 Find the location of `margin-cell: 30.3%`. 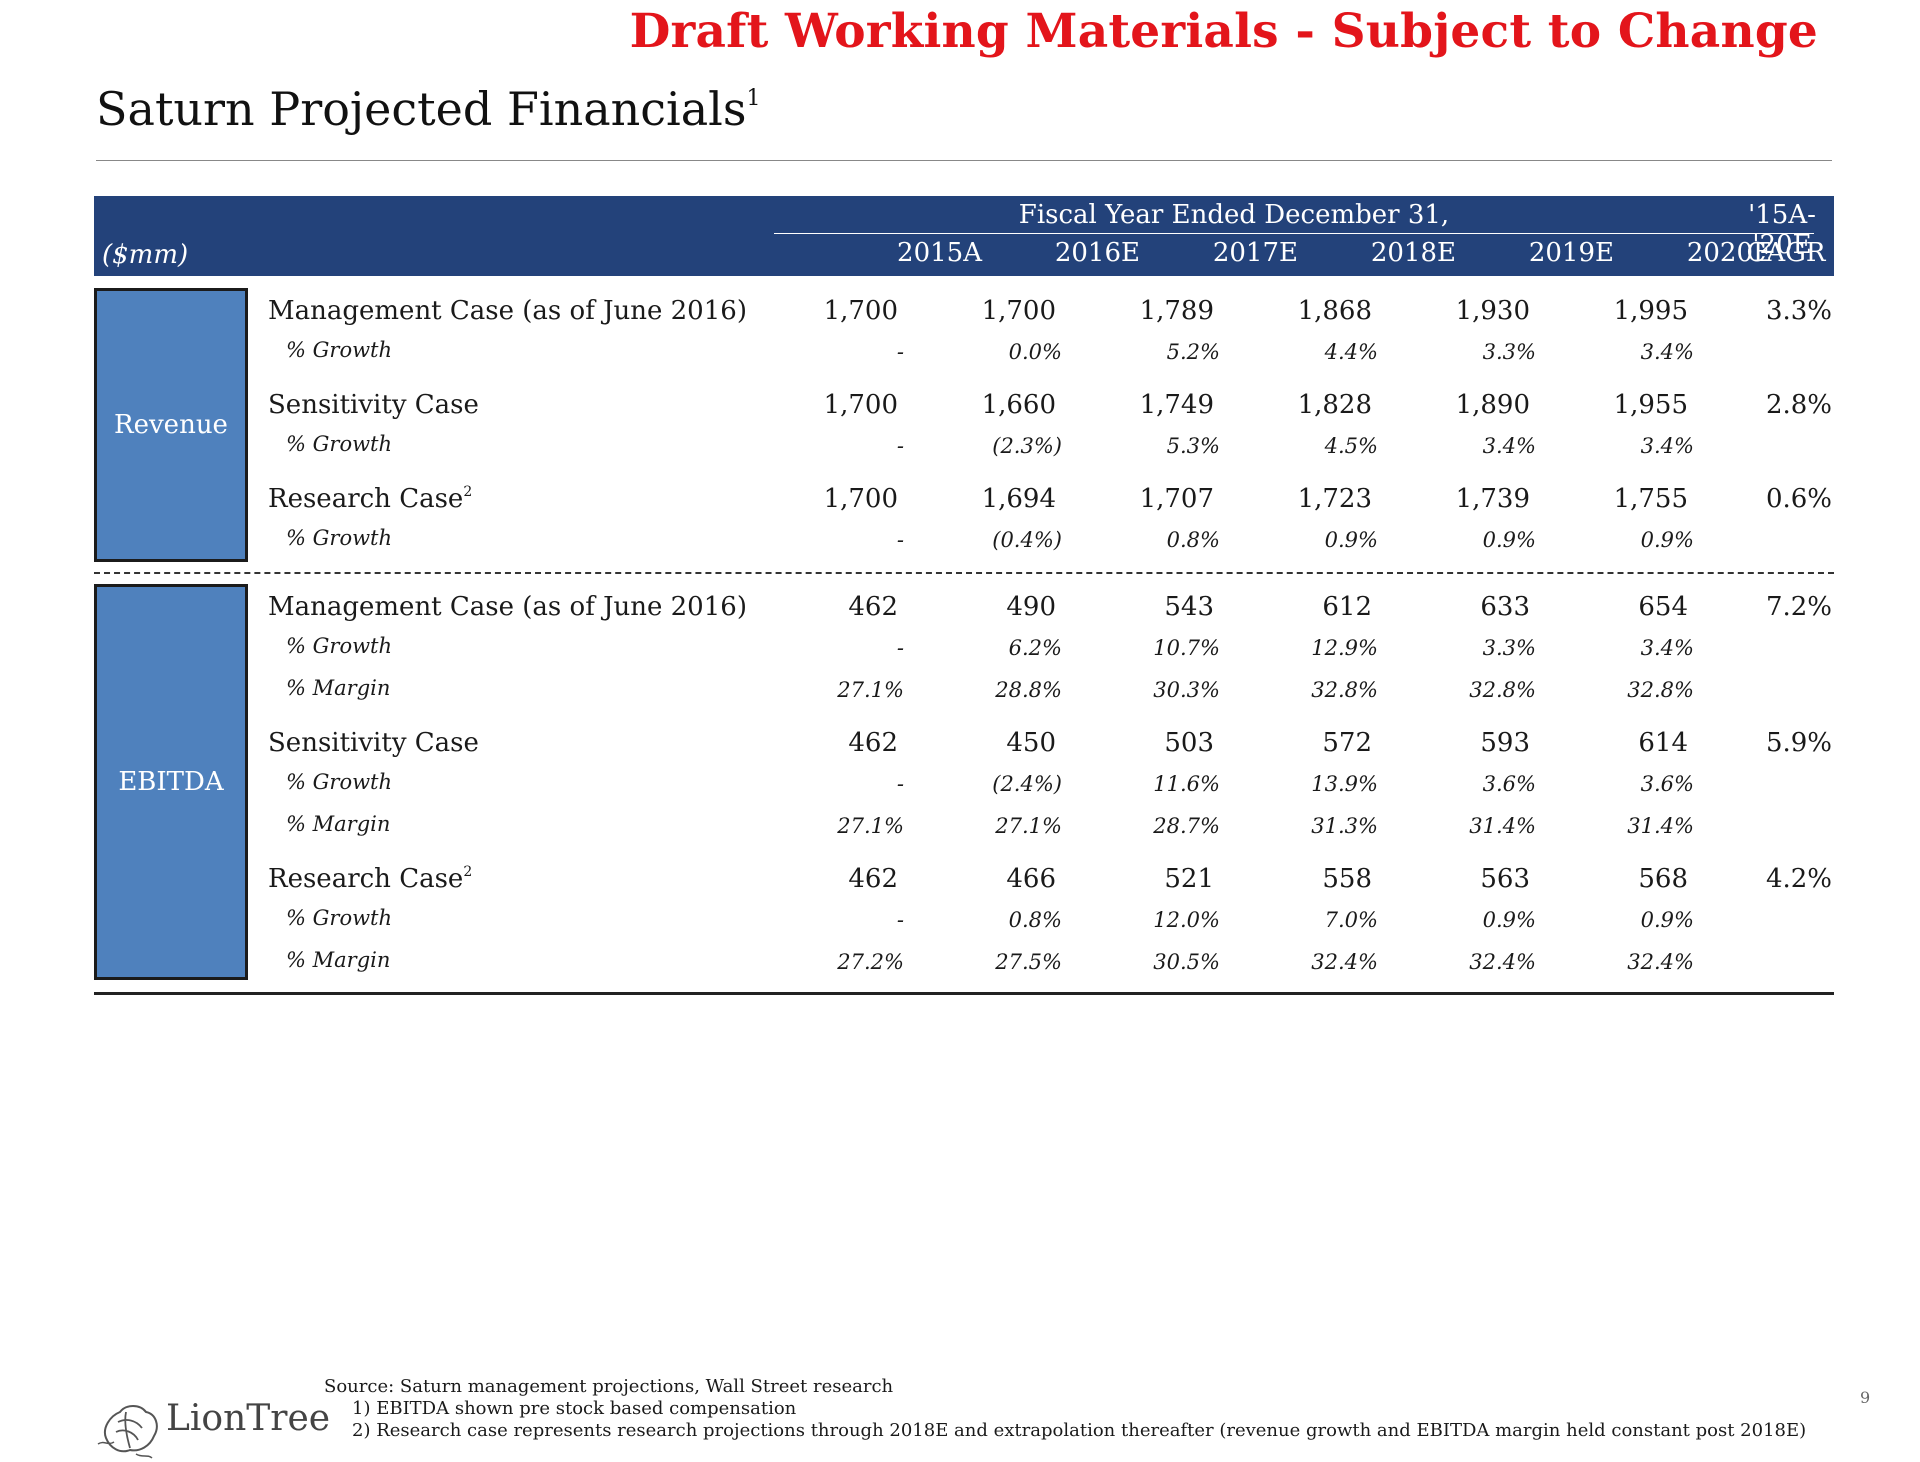

margin-cell: 30.3% is located at coordinates (1186, 690).